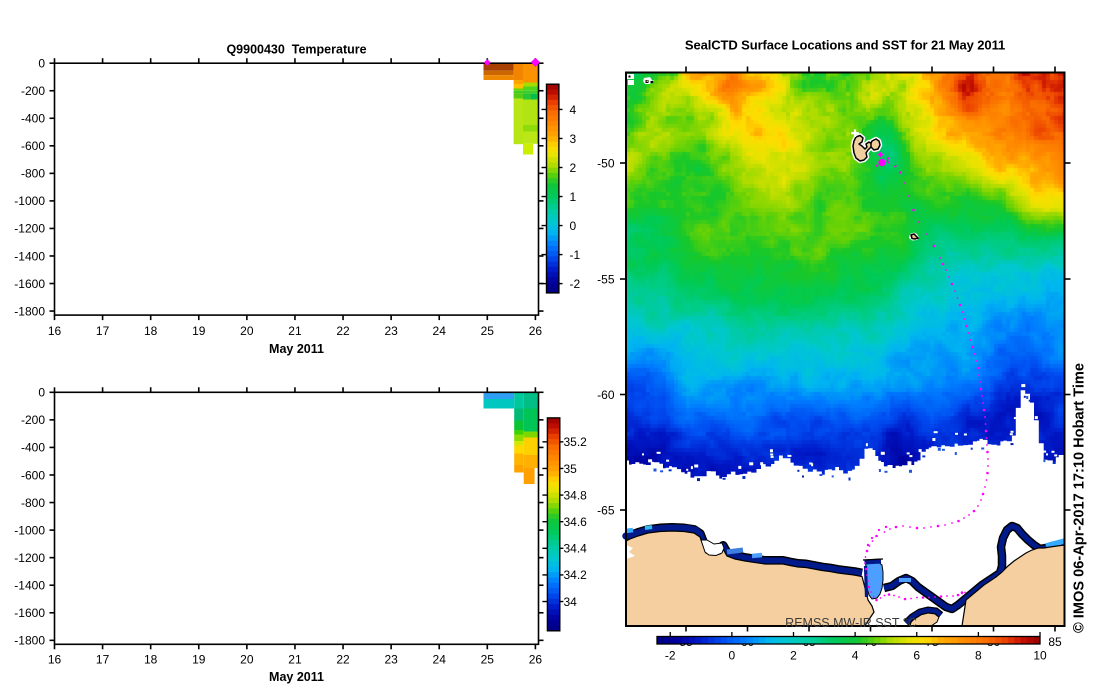 The image size is (1099, 700). Describe the element at coordinates (576, 442) in the screenshot. I see `svg-text: 35.2` at that location.